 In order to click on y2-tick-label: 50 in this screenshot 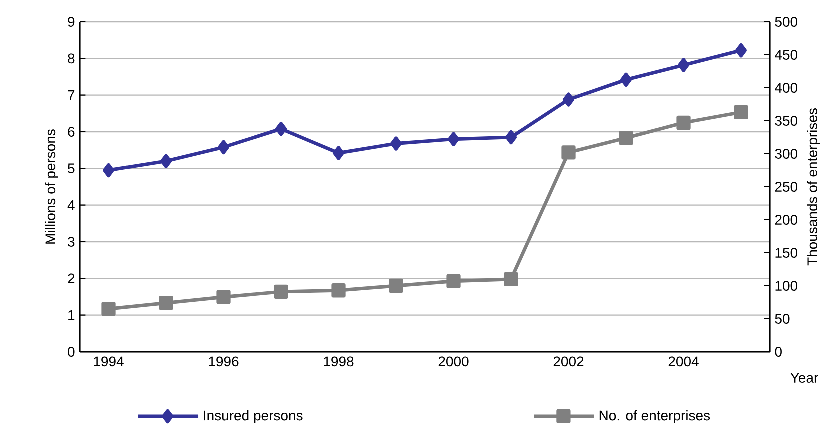, I will do `click(782, 319)`.